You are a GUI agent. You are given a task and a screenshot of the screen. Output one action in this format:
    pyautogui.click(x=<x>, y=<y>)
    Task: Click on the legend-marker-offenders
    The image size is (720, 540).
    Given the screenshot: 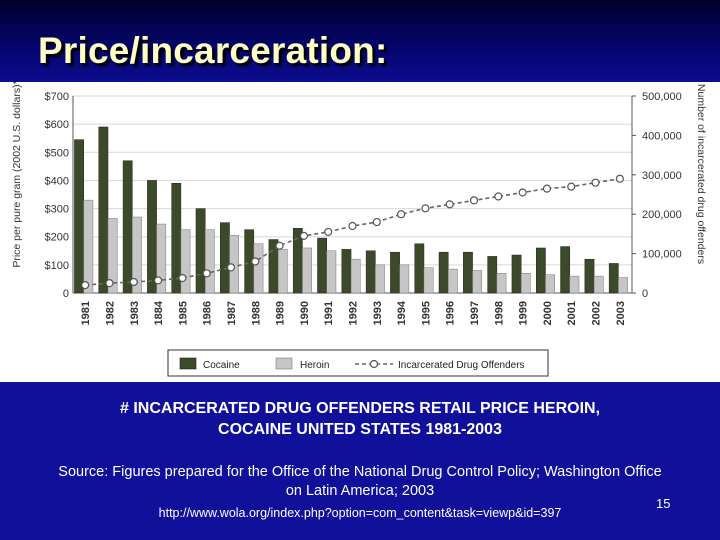 What is the action you would take?
    pyautogui.click(x=374, y=364)
    